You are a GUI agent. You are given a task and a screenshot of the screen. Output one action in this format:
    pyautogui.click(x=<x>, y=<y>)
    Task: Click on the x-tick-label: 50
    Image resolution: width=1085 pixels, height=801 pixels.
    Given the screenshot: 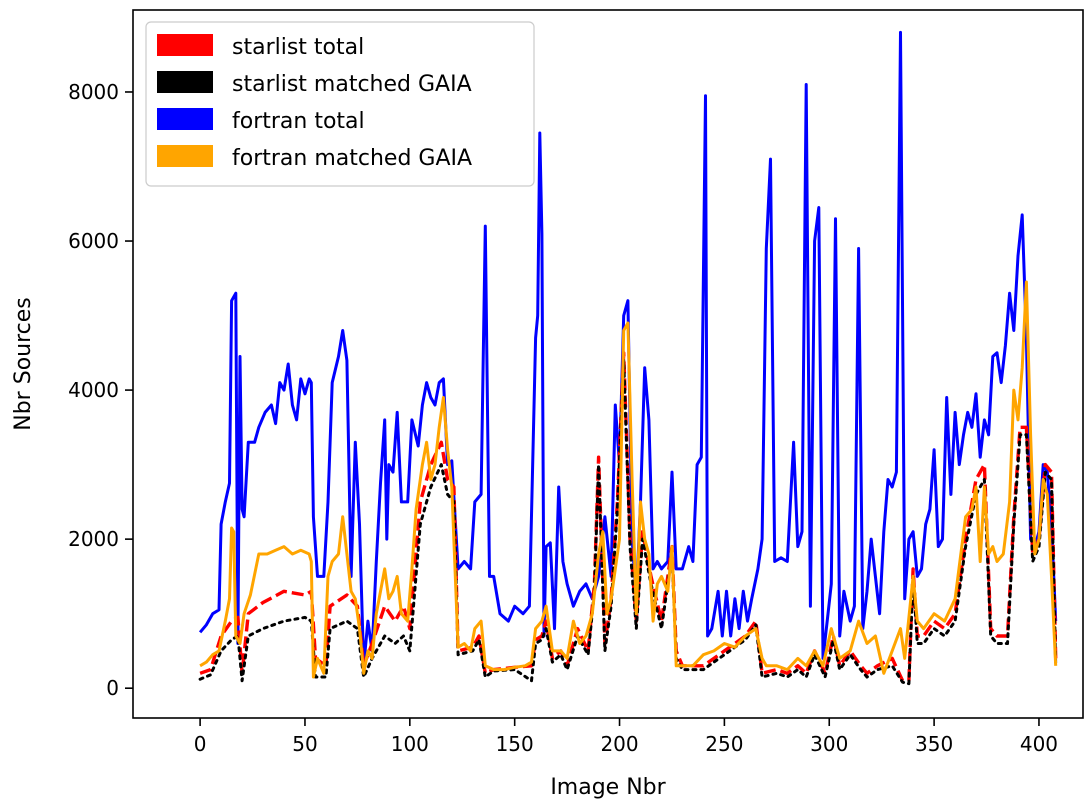 What is the action you would take?
    pyautogui.click(x=304, y=744)
    